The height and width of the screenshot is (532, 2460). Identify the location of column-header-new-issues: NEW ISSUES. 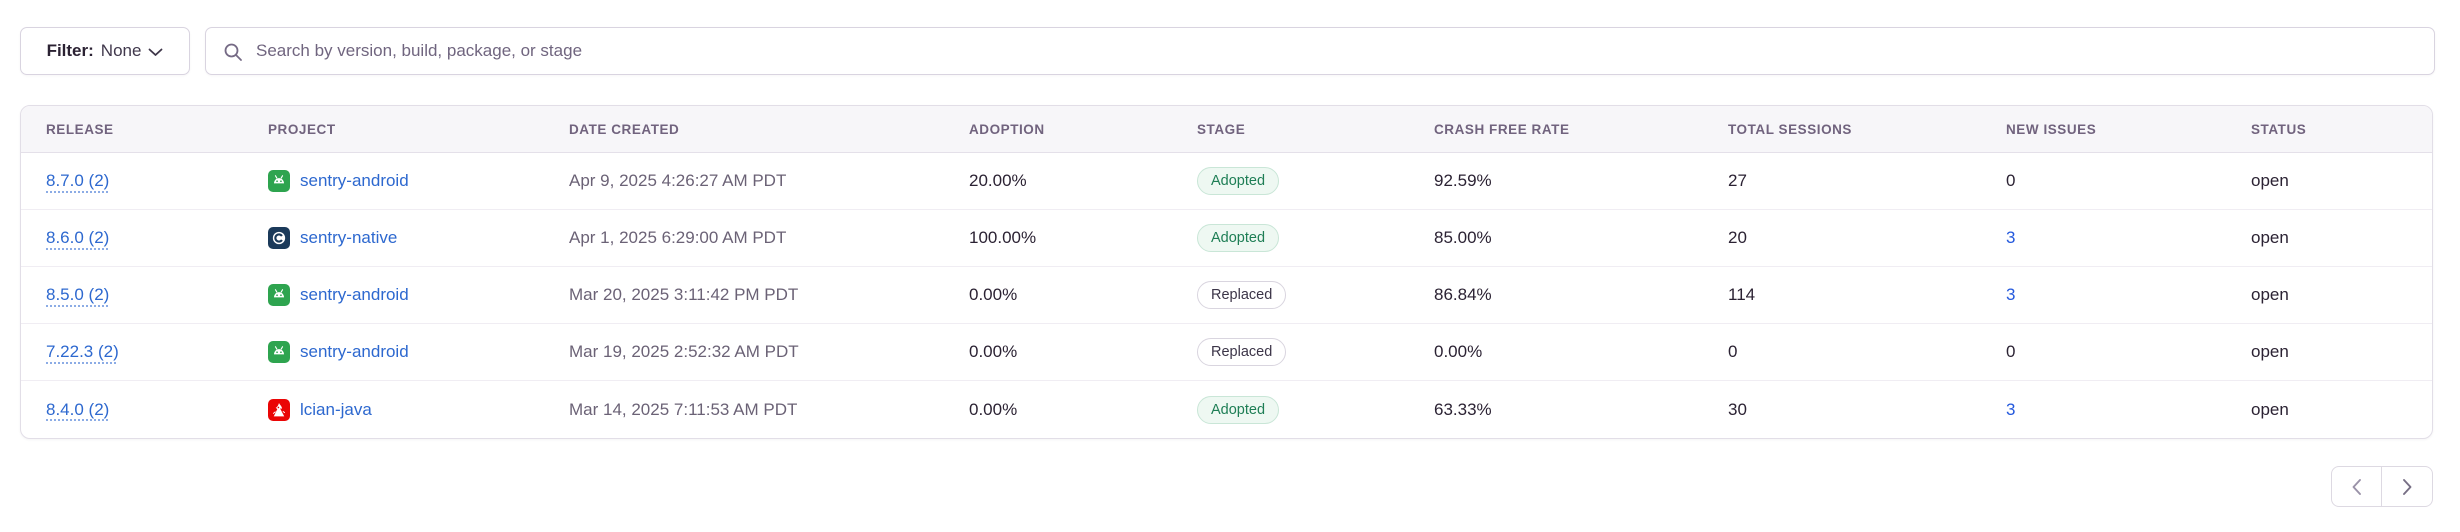
(2051, 129).